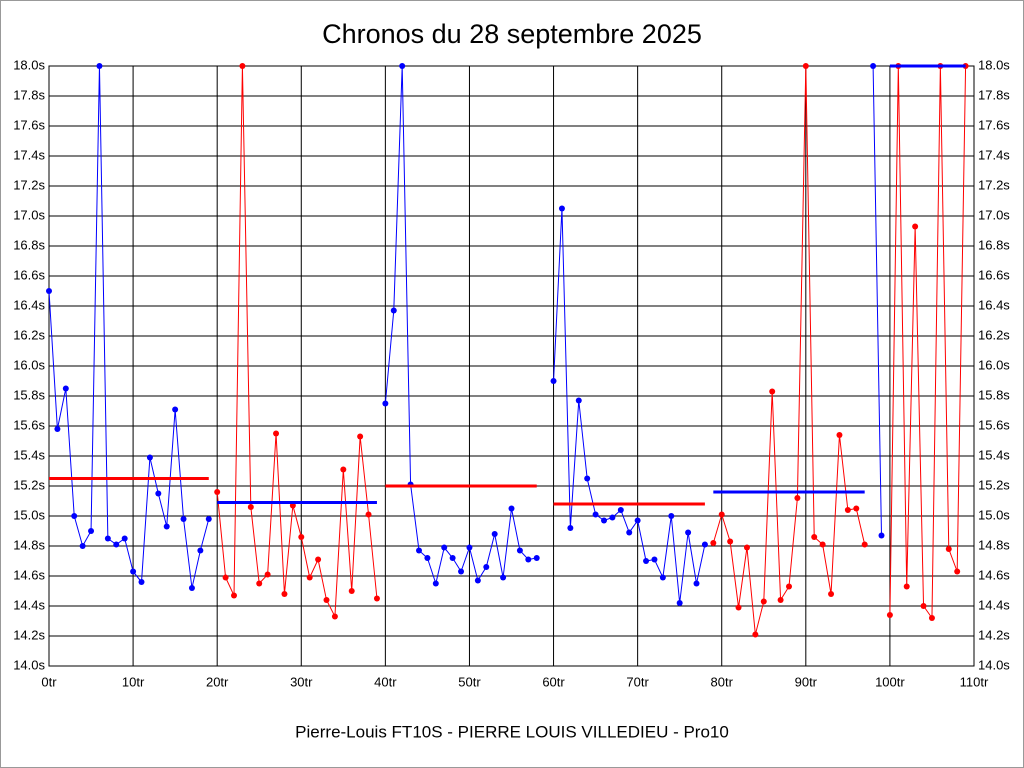 The height and width of the screenshot is (768, 1024). Describe the element at coordinates (994, 544) in the screenshot. I see `y2-tick-label: 14.8s` at that location.